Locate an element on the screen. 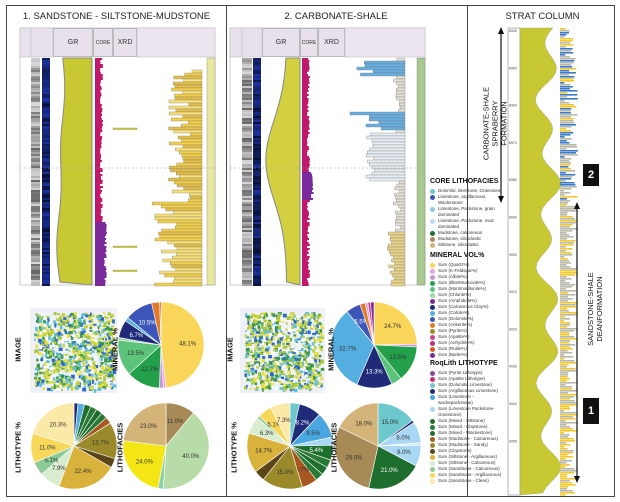 The image size is (620, 502). legend-label: Sum (Rutile%) is located at coordinates (453, 348).